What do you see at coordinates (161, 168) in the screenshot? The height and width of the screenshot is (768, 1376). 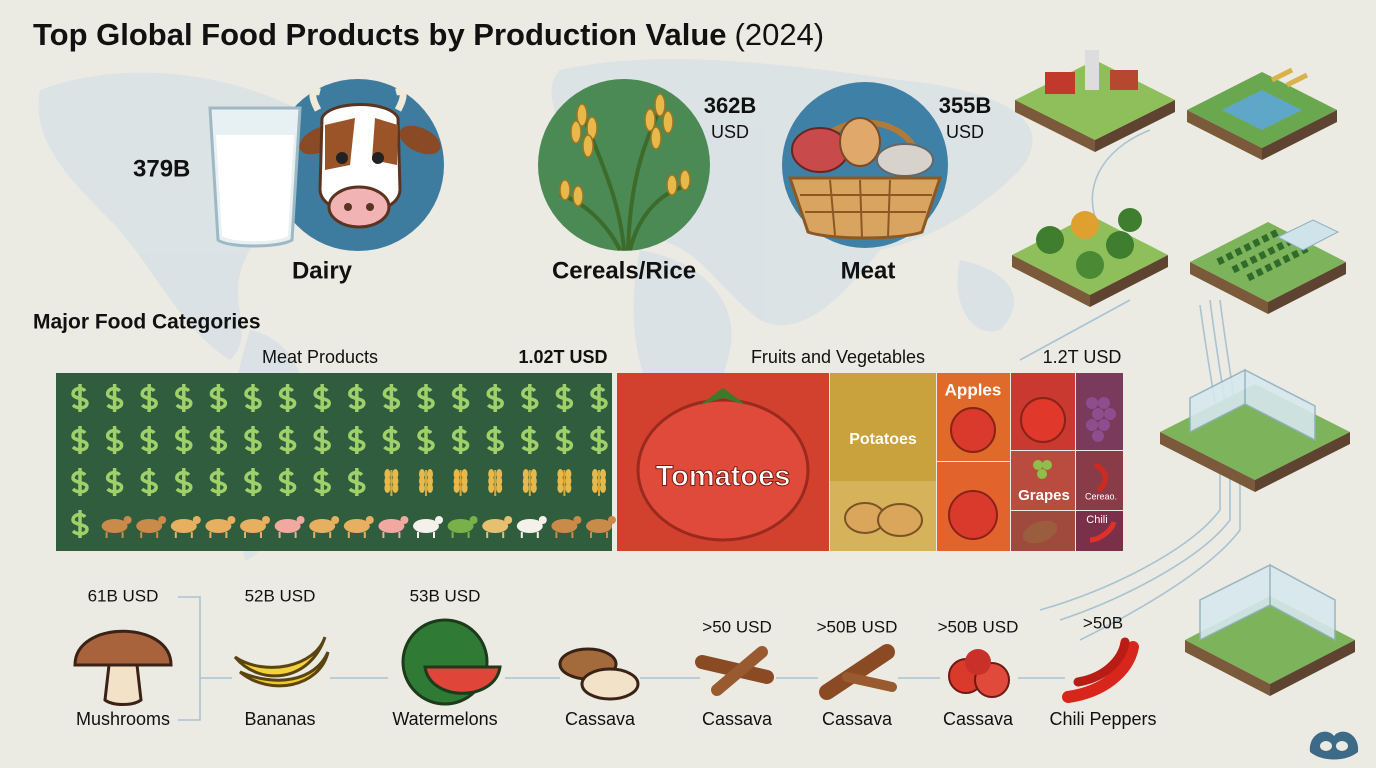 I see `featured-value: 379B` at bounding box center [161, 168].